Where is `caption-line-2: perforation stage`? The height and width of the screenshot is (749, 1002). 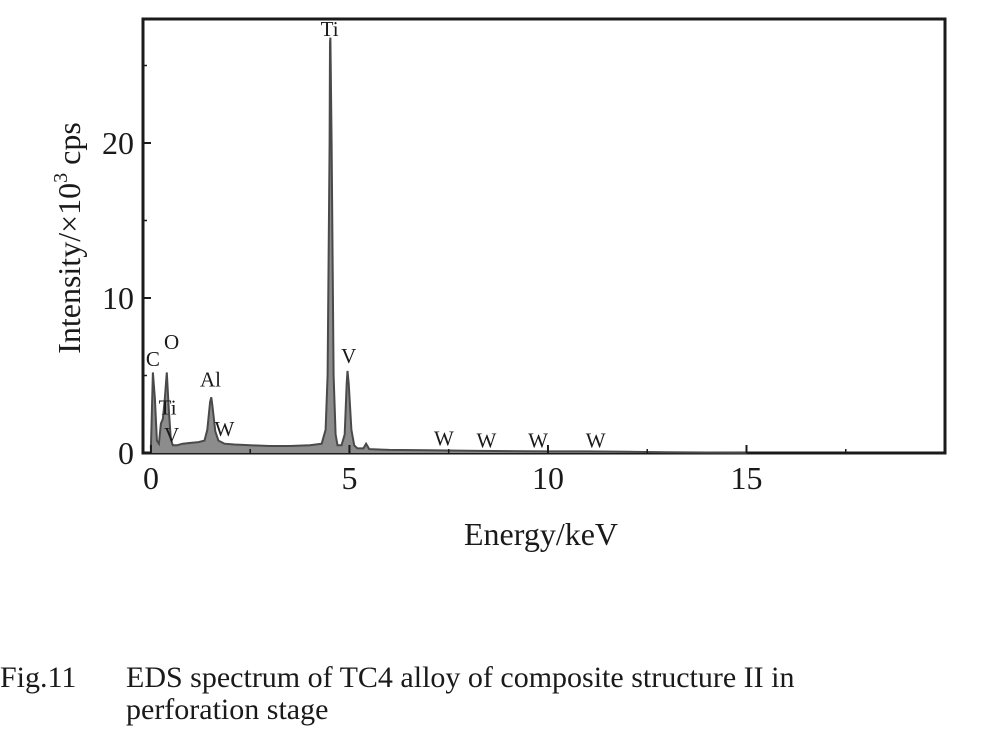
caption-line-2: perforation stage is located at coordinates (227, 709).